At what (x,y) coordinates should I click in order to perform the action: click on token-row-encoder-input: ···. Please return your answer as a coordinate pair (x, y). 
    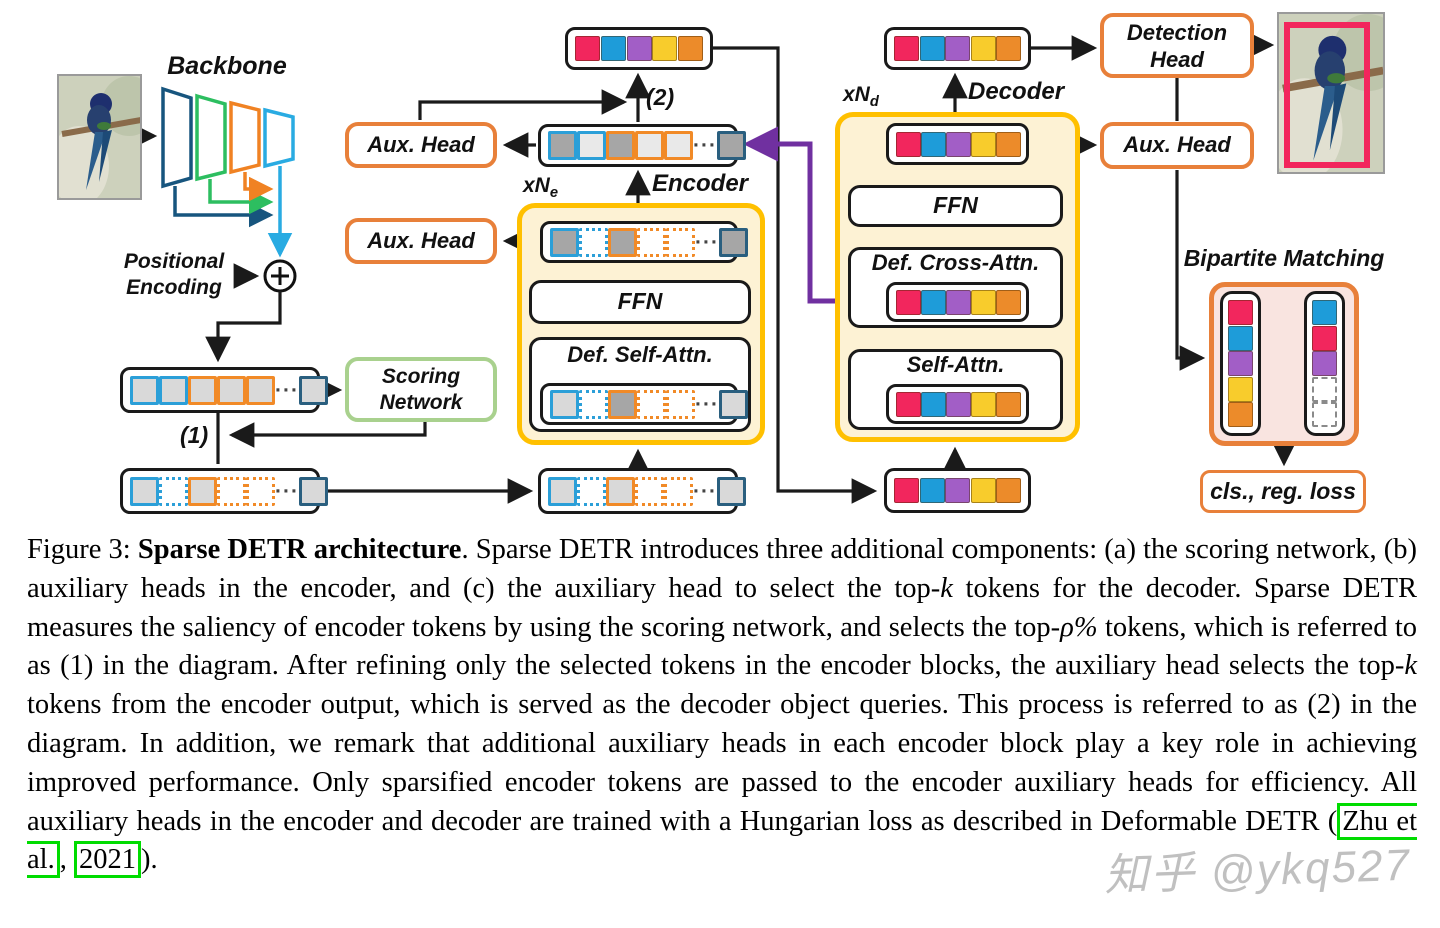
    Looking at the image, I should click on (642, 491).